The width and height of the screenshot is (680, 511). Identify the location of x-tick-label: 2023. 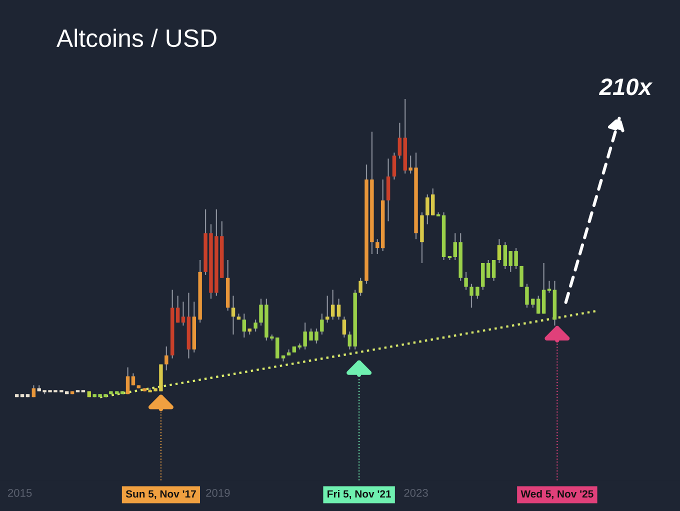
(416, 492).